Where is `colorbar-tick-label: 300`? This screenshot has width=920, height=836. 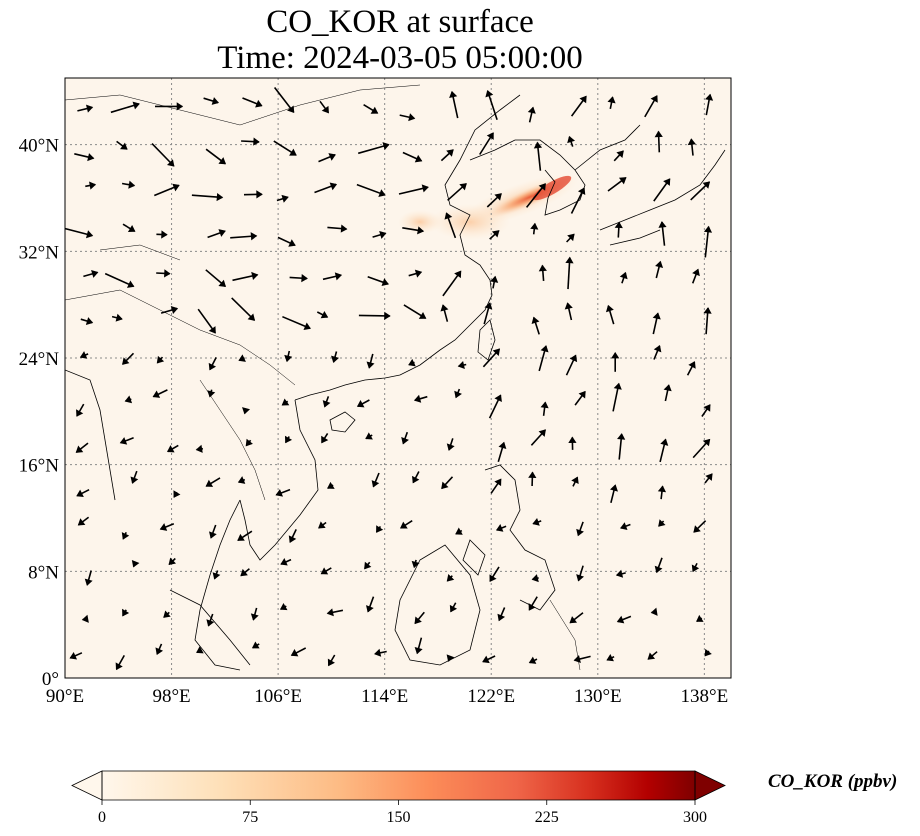
colorbar-tick-label: 300 is located at coordinates (695, 817).